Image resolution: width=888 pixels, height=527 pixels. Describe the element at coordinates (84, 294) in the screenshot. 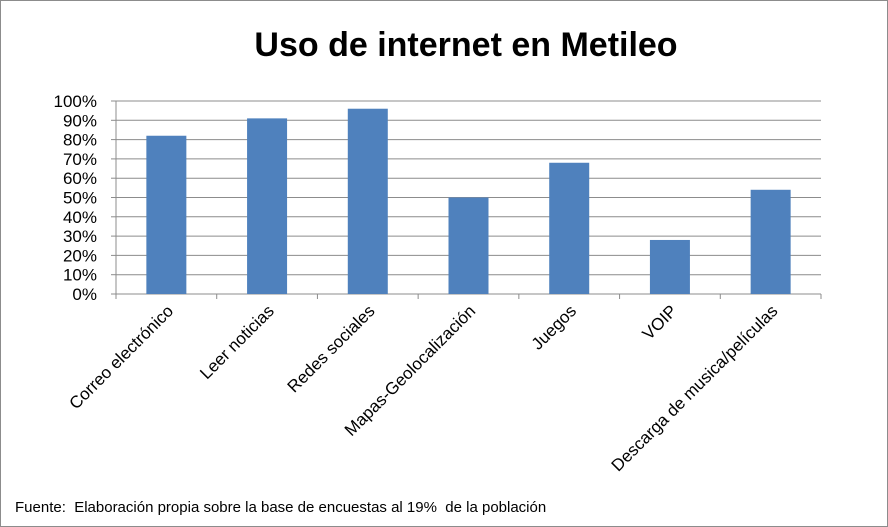

I see `y-tick-label: 0%` at that location.